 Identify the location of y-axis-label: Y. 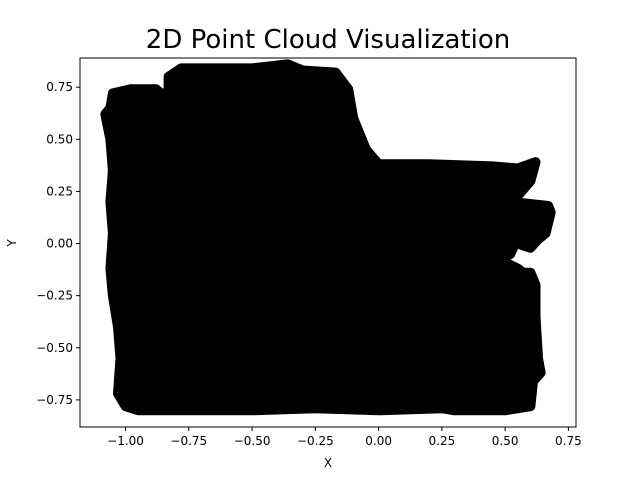
(12, 243).